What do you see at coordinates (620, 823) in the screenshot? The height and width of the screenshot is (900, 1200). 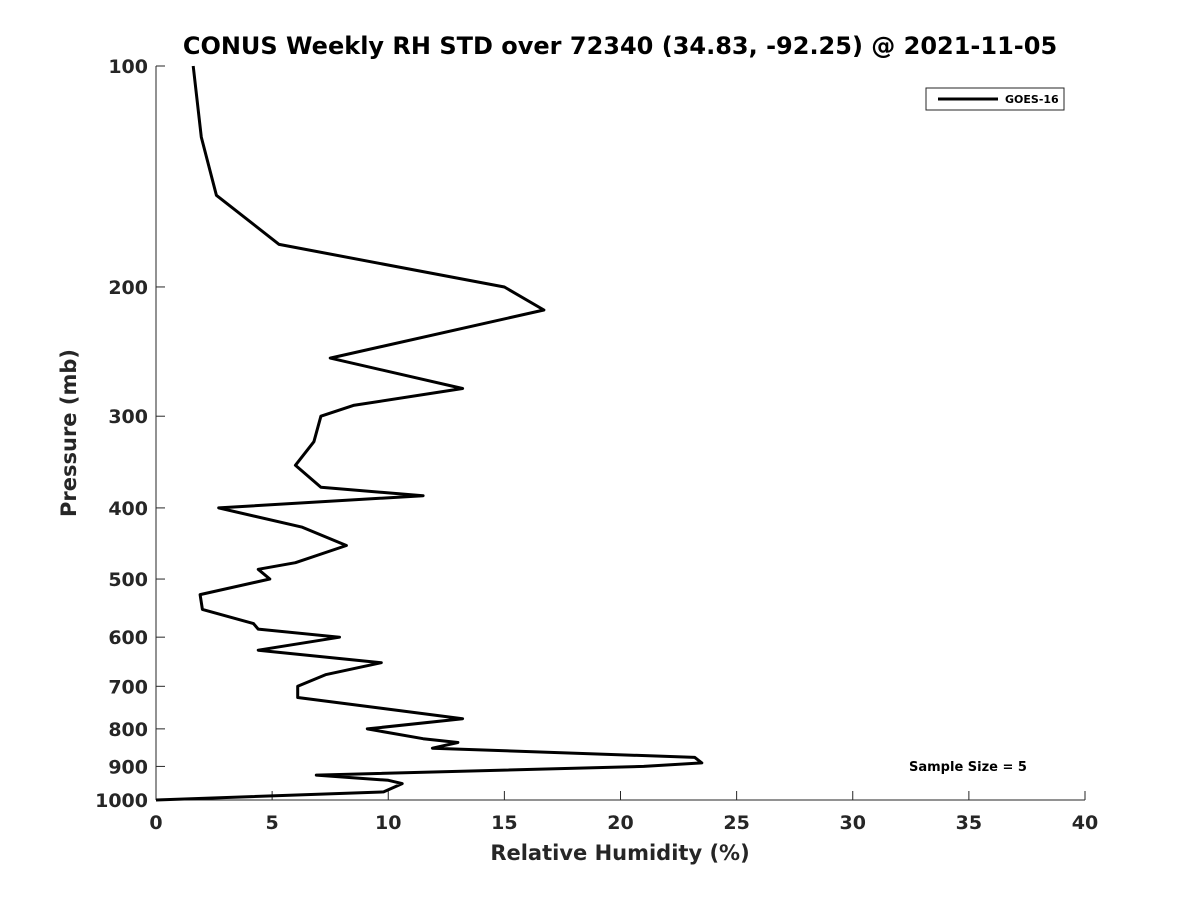 I see `x-tick-label: 20` at bounding box center [620, 823].